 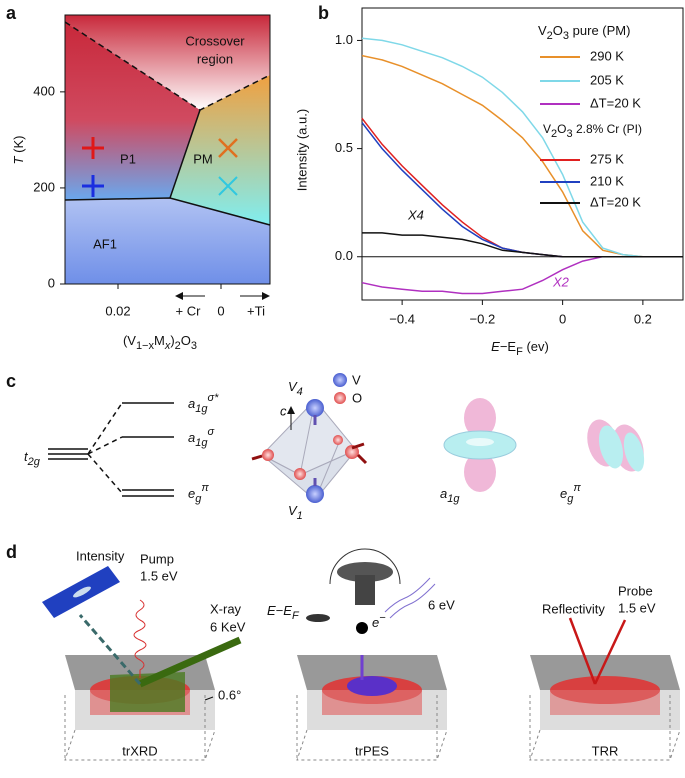 What do you see at coordinates (295, 388) in the screenshot?
I see `atom-label: V4` at bounding box center [295, 388].